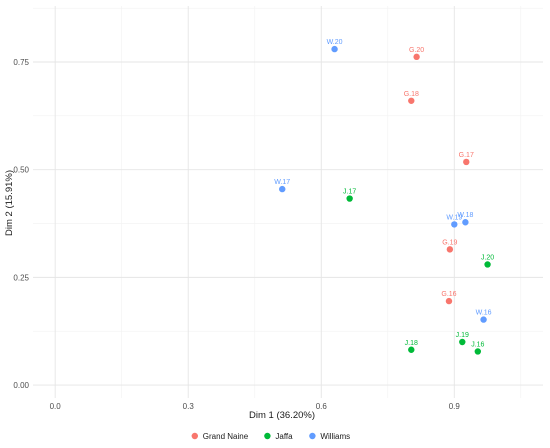 This screenshot has width=550, height=448. What do you see at coordinates (349, 192) in the screenshot?
I see `point-label: J.17` at bounding box center [349, 192].